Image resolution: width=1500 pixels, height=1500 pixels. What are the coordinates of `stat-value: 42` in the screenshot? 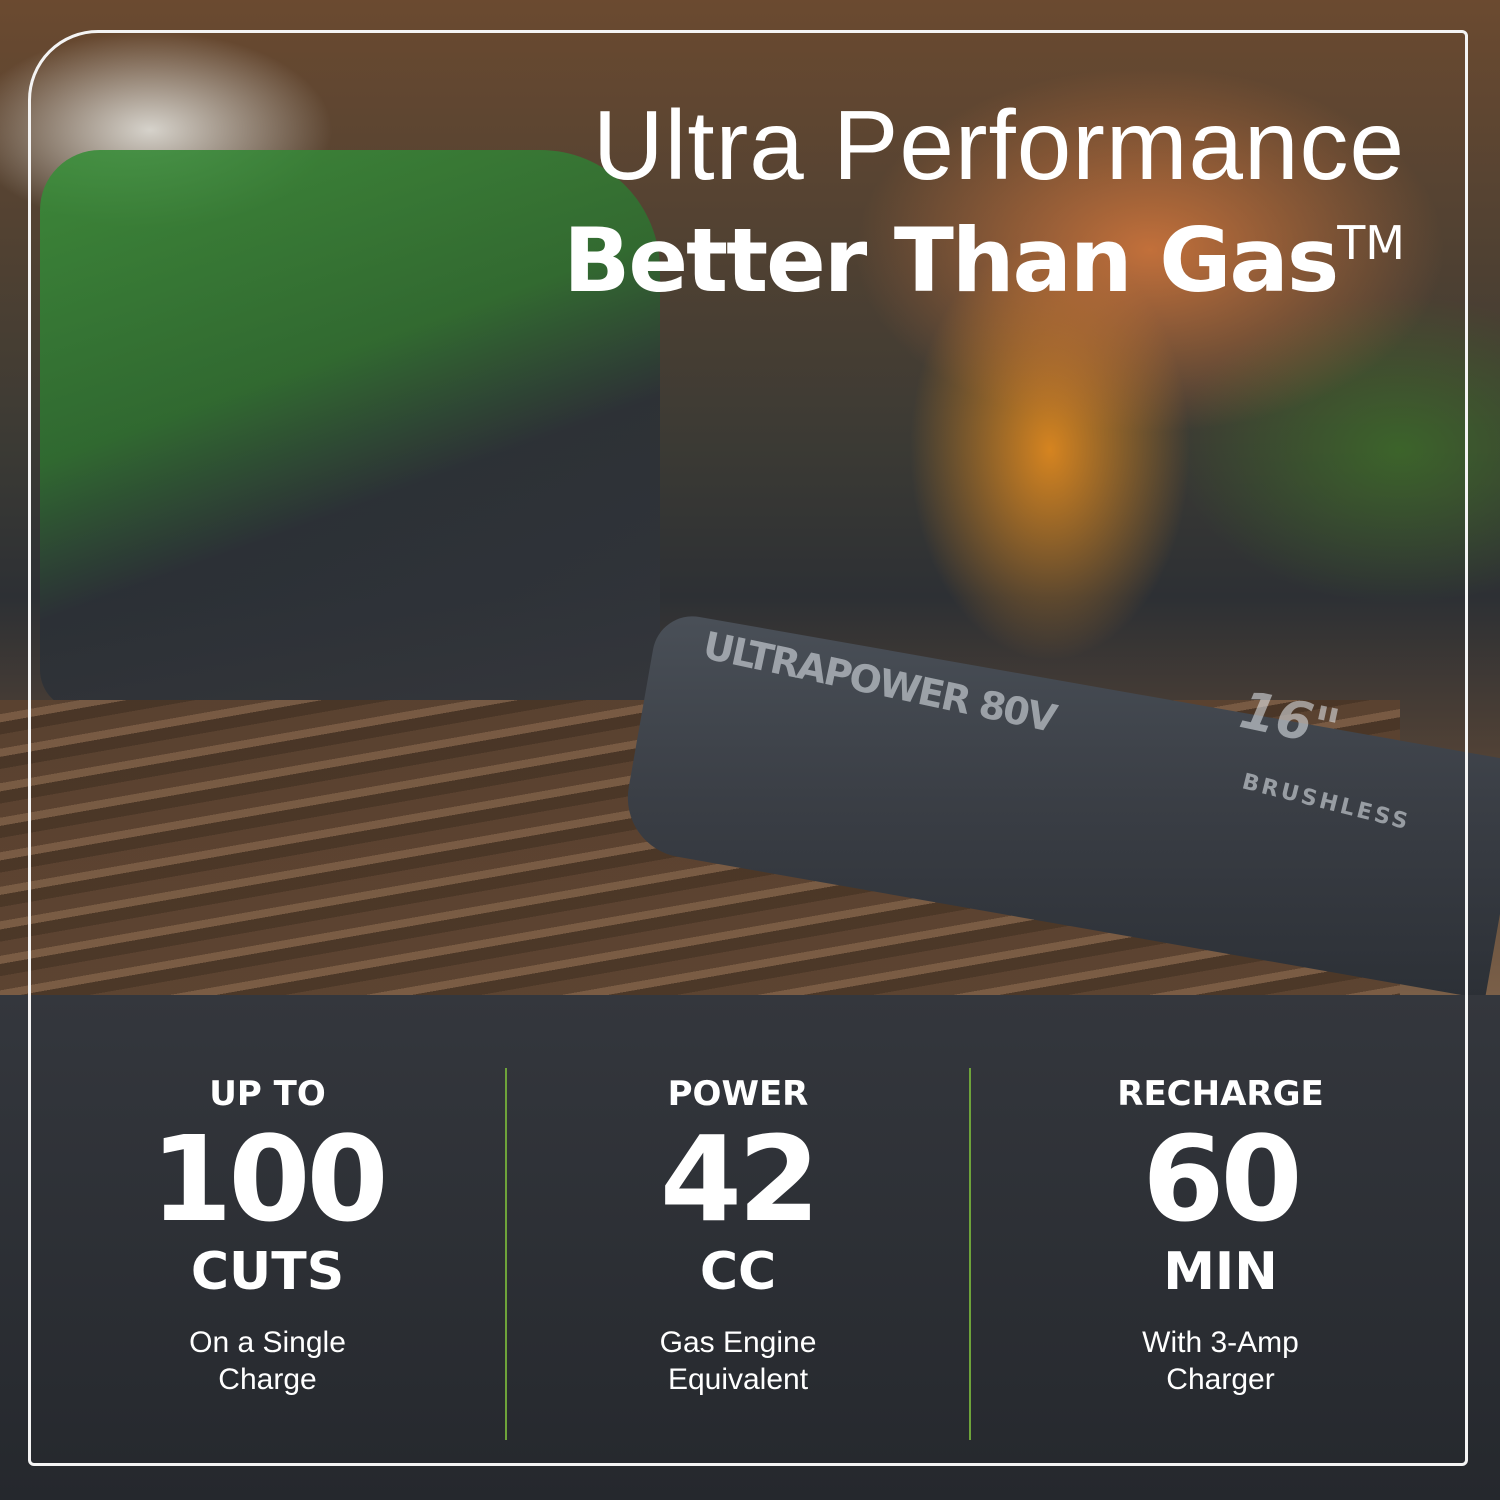 It's located at (739, 1179).